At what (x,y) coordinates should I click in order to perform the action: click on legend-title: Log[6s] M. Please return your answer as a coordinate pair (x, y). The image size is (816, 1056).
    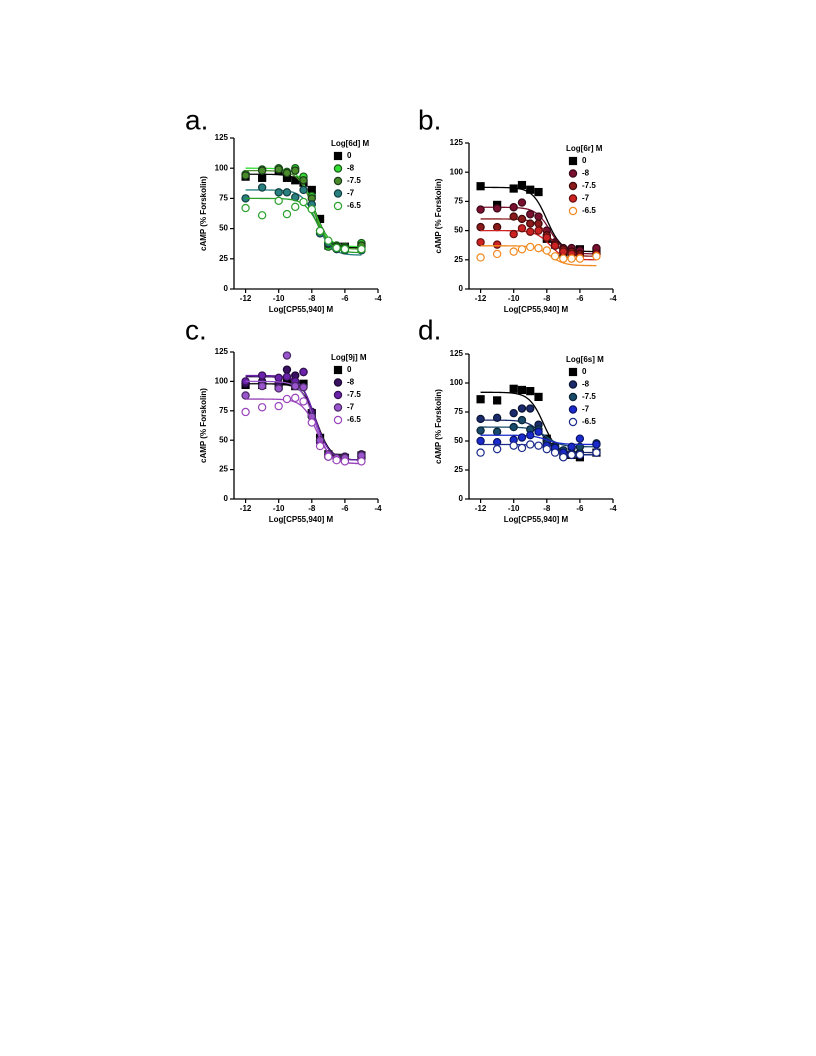
    Looking at the image, I should click on (585, 359).